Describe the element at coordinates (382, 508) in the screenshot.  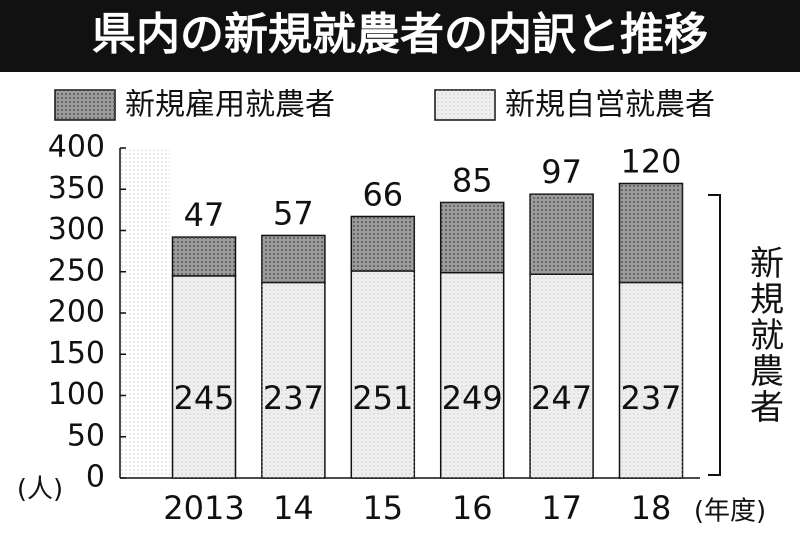
I see `x-tick-label: 15` at that location.